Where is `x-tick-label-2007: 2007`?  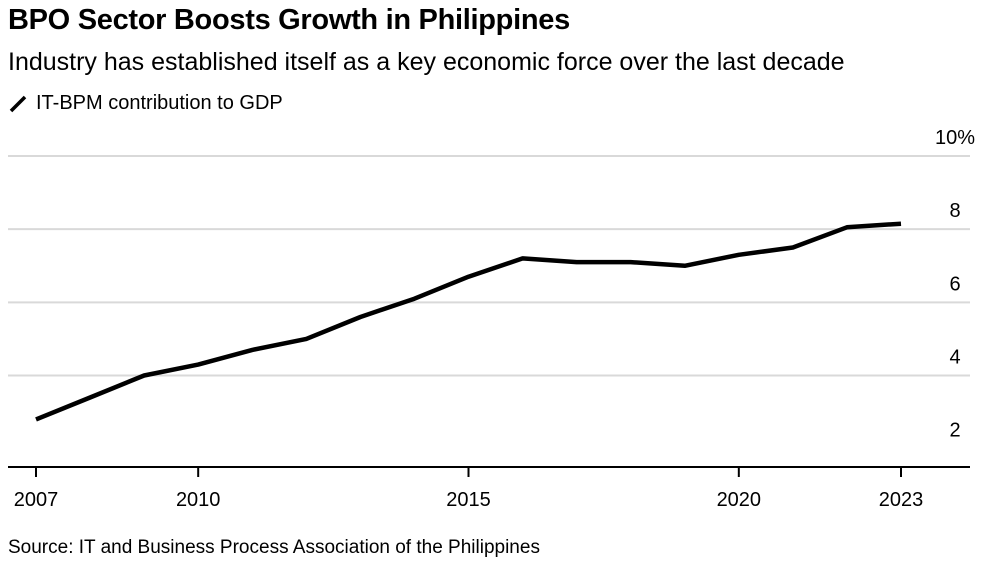
x-tick-label-2007: 2007 is located at coordinates (36, 500).